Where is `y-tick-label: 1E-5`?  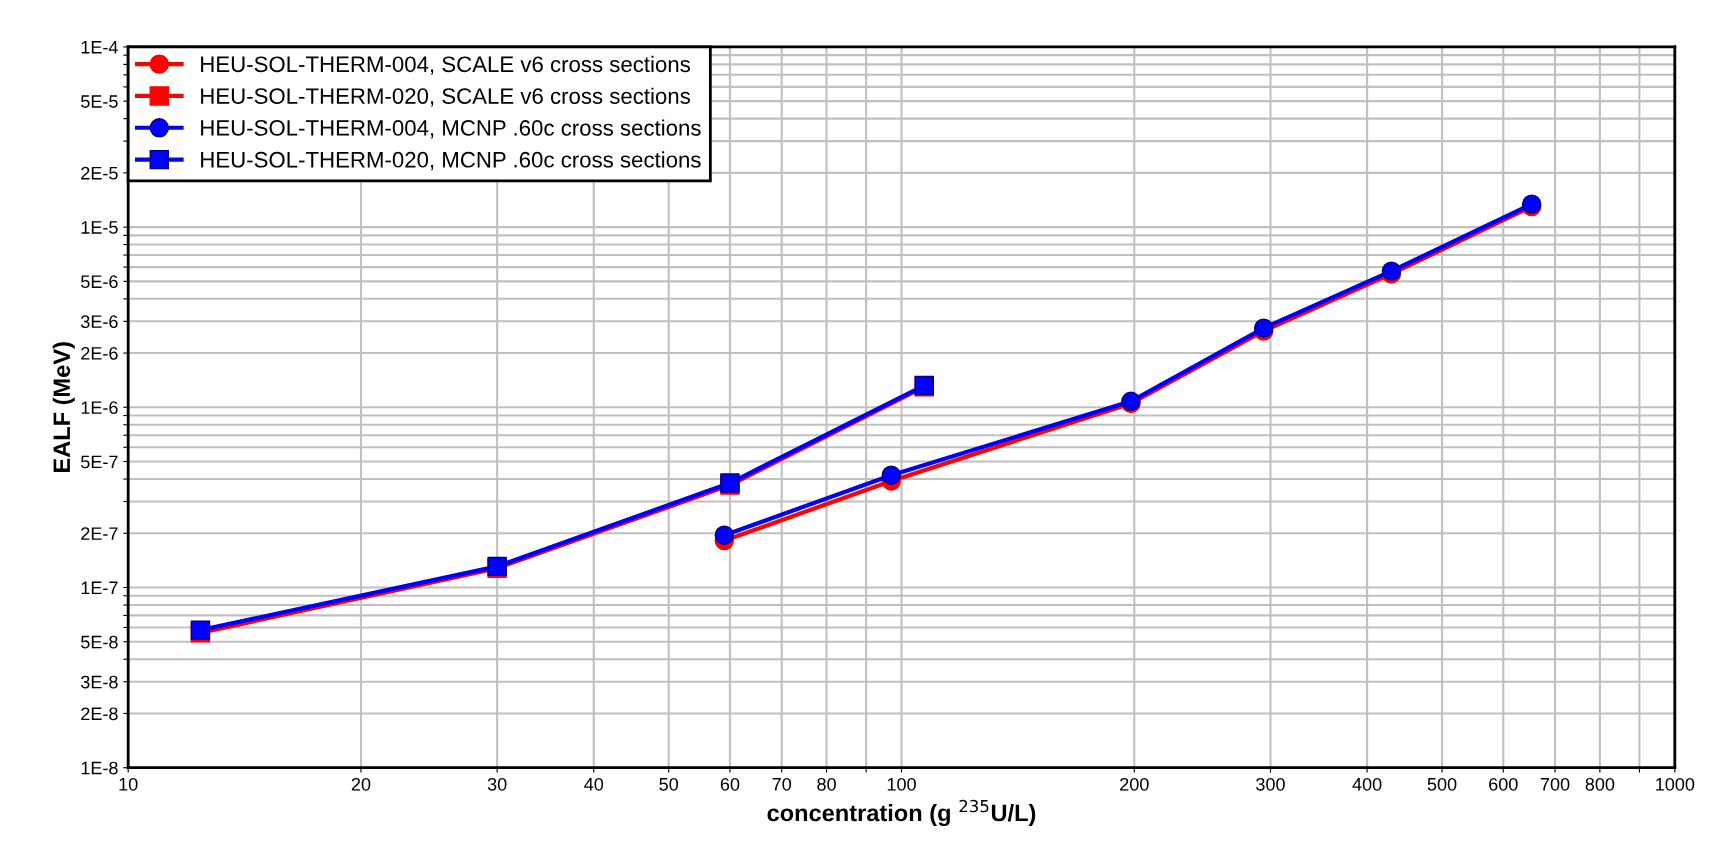 y-tick-label: 1E-5 is located at coordinates (99, 227).